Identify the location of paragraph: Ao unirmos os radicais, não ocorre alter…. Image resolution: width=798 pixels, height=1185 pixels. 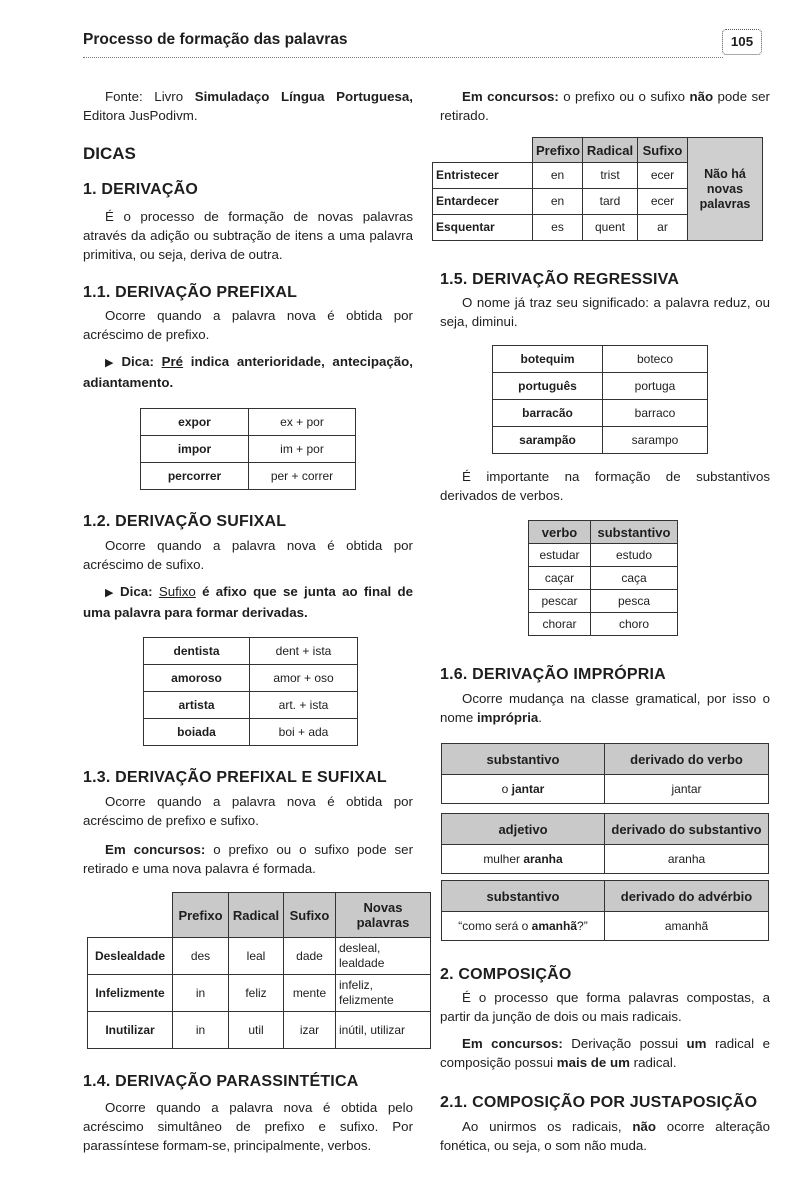
(605, 1136).